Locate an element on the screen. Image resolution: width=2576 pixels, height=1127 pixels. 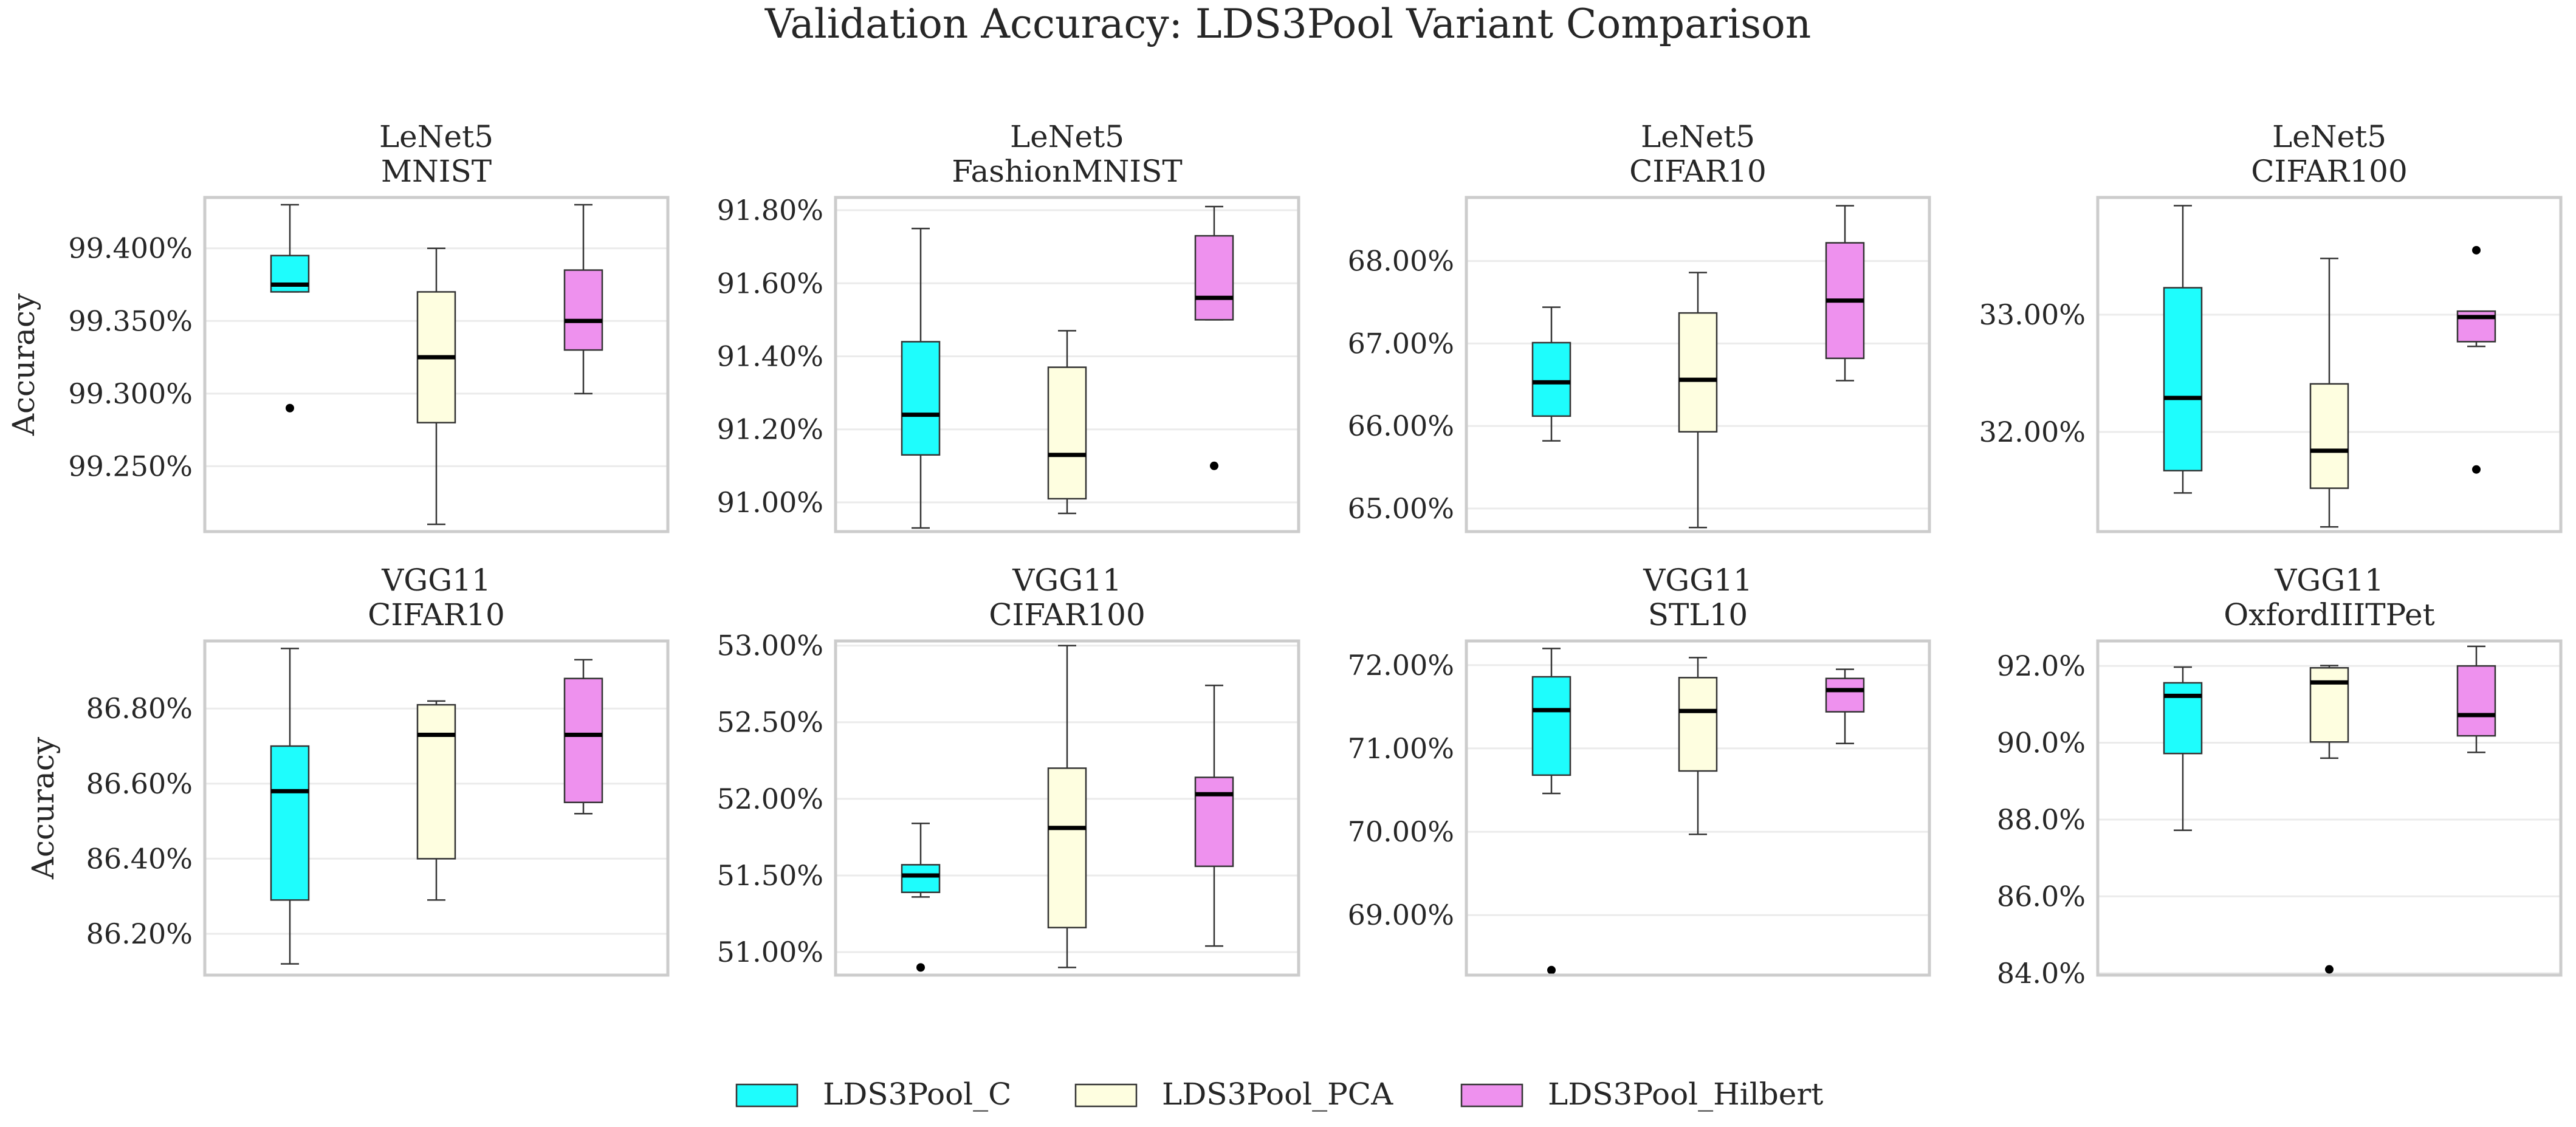
y-tick-label: 91.60% is located at coordinates (770, 283).